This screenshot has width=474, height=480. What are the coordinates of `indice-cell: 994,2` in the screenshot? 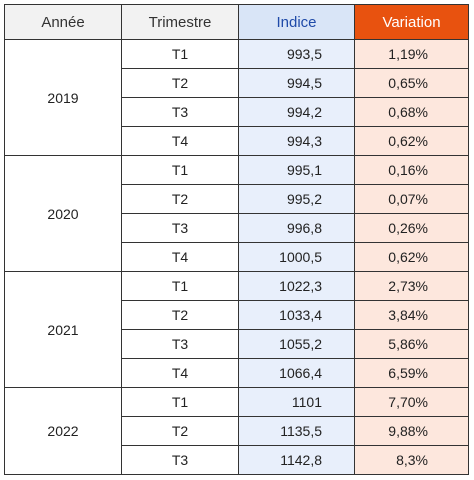 It's located at (296, 112).